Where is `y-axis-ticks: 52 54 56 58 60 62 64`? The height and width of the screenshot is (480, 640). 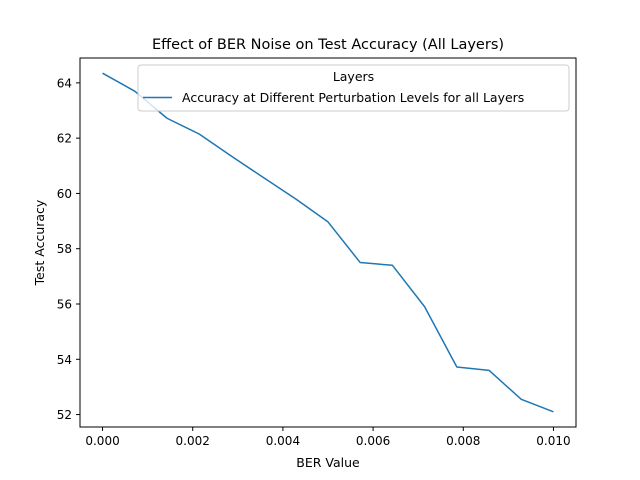 y-axis-ticks: 52 54 56 58 60 62 64 is located at coordinates (68, 249).